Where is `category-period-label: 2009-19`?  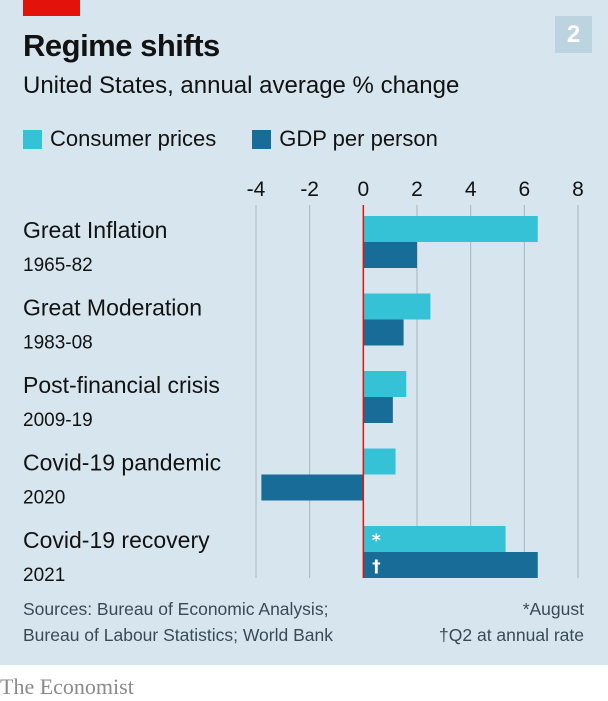 category-period-label: 2009-19 is located at coordinates (58, 420).